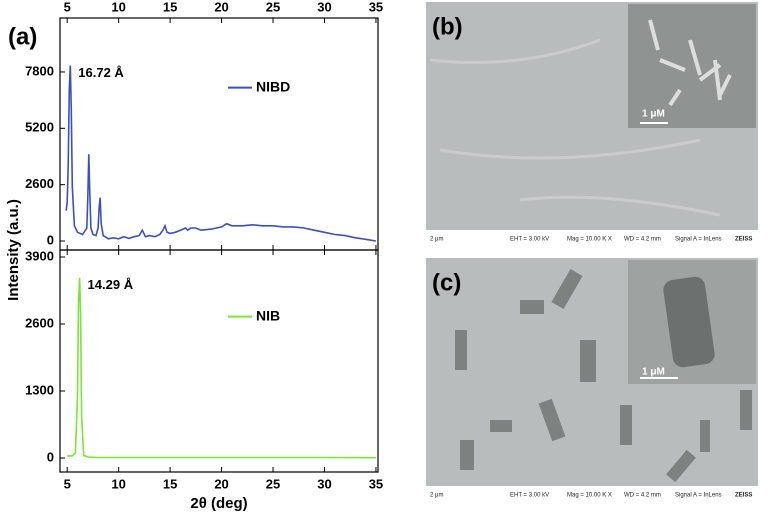 The height and width of the screenshot is (520, 768). What do you see at coordinates (39, 70) in the screenshot?
I see `y-tick-label: 7800` at bounding box center [39, 70].